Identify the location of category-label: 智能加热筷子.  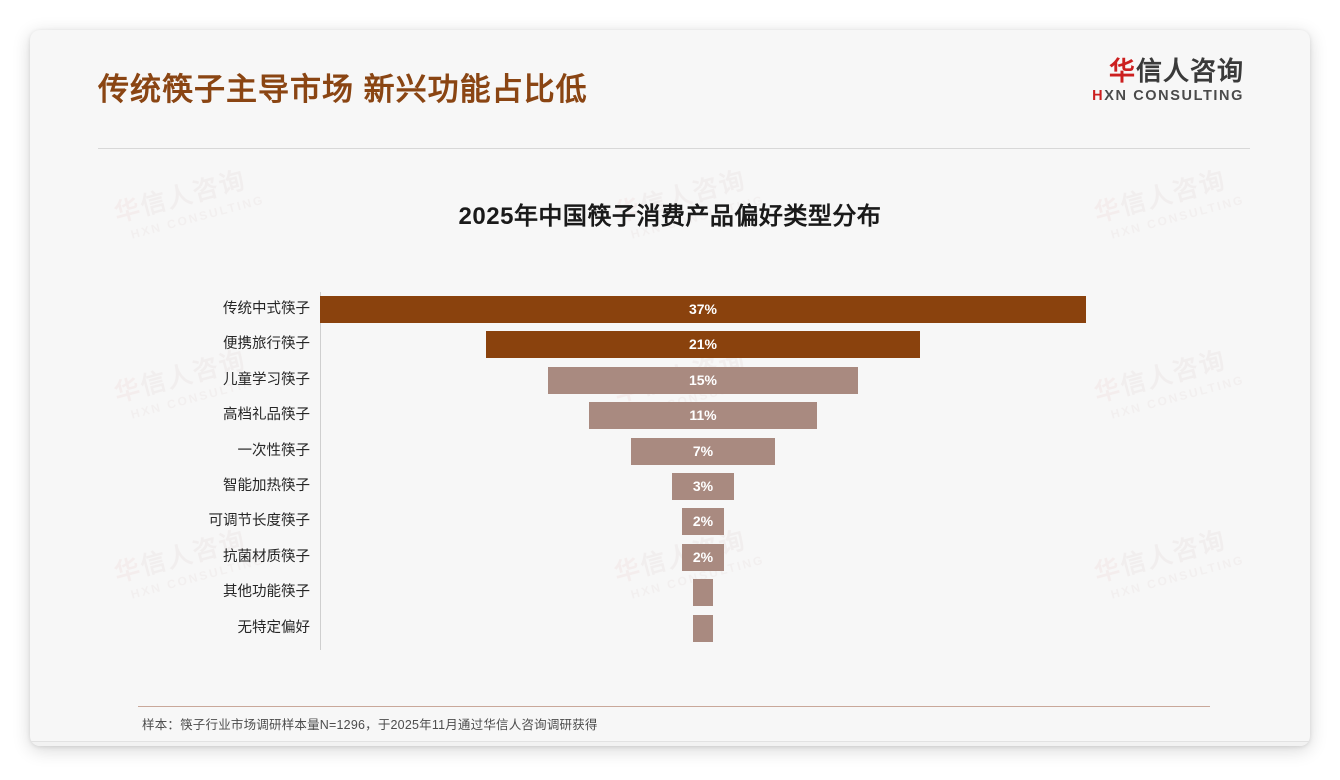
(266, 486).